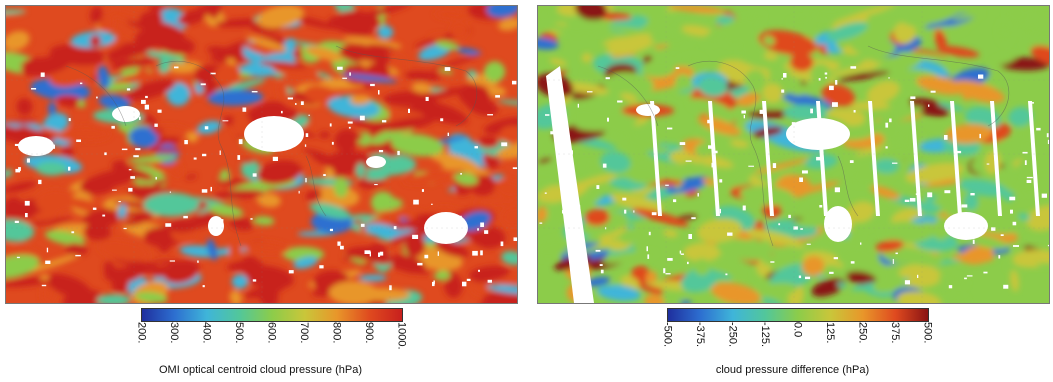 Image resolution: width=1053 pixels, height=382 pixels. What do you see at coordinates (798, 337) in the screenshot?
I see `pressure-difference-colorbar-ticks: -500. -375. -250. -125. 0.0 125. 250. 375. 500.` at bounding box center [798, 337].